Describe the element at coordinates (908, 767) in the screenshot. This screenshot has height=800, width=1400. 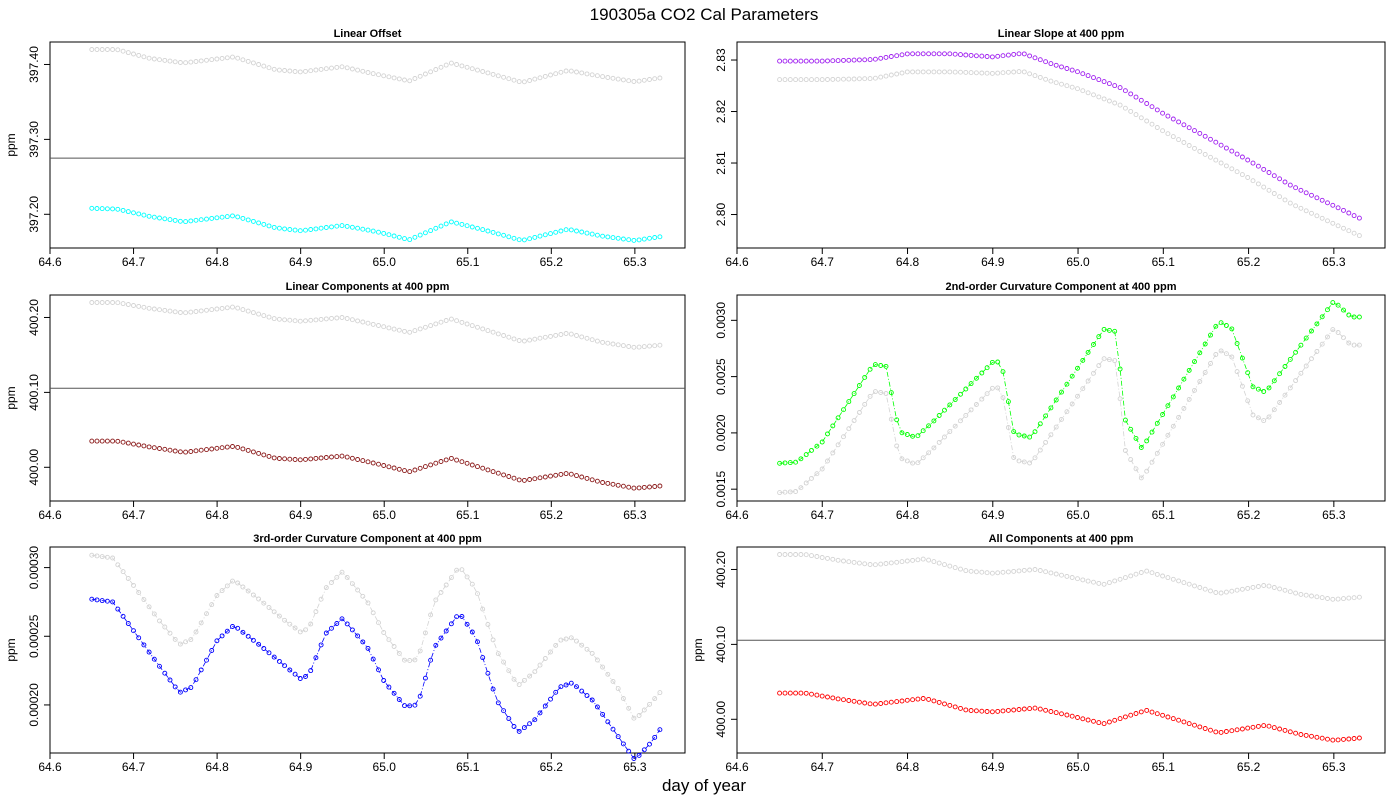
I see `x-tick-label: 64.8` at that location.